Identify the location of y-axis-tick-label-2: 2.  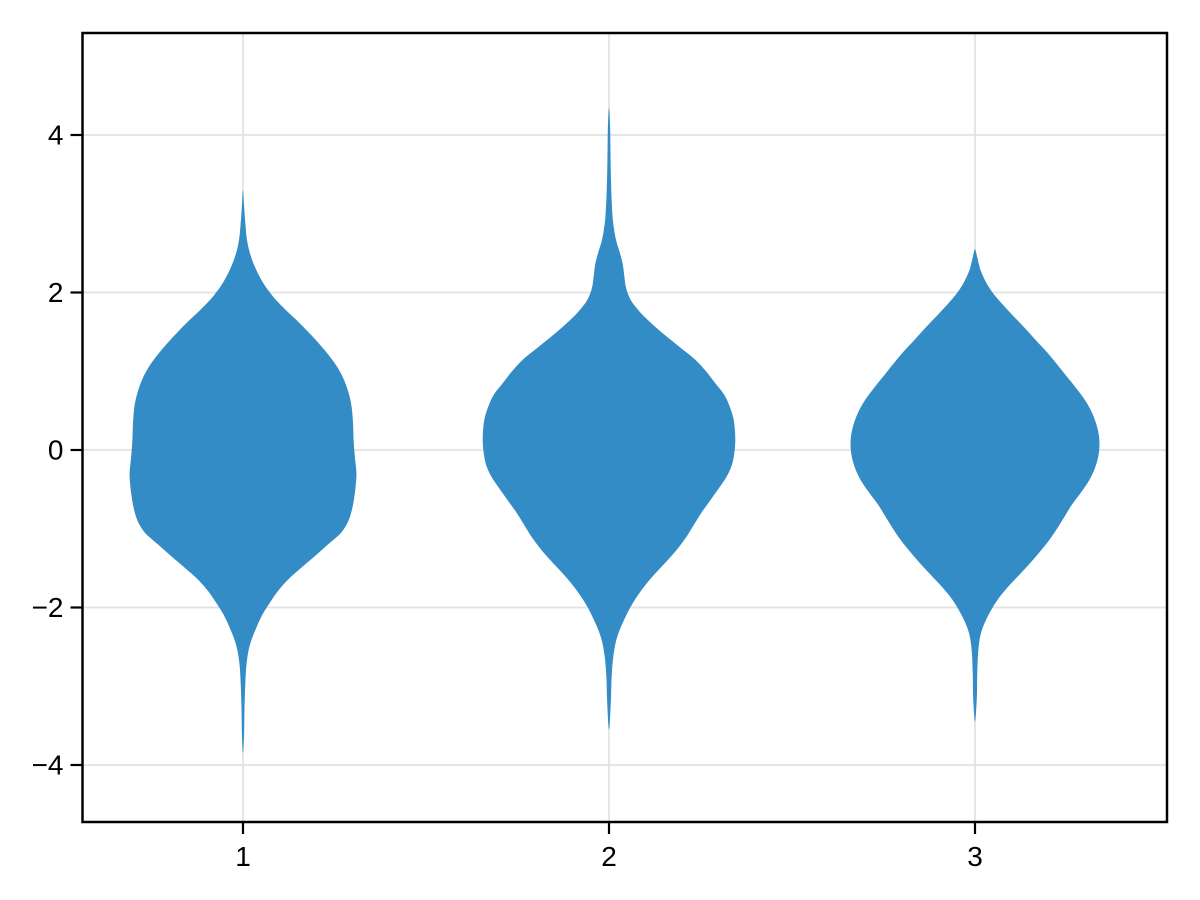
(56, 292).